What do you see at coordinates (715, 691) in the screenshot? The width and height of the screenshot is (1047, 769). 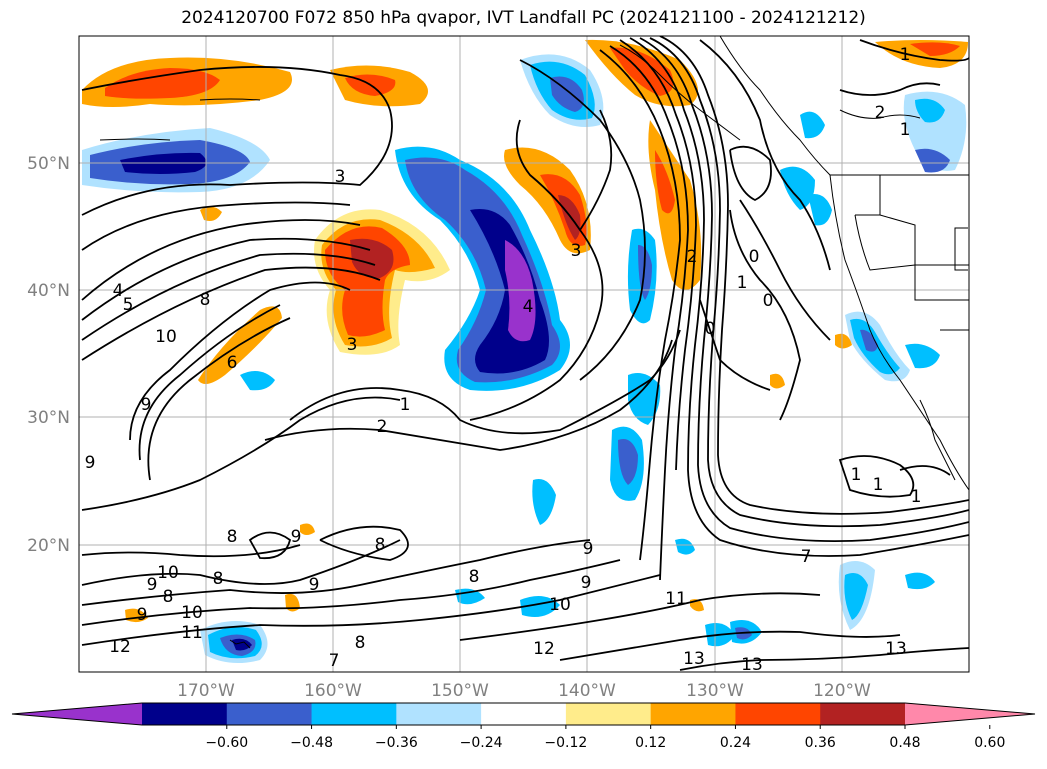 I see `lon-label: 130°W` at bounding box center [715, 691].